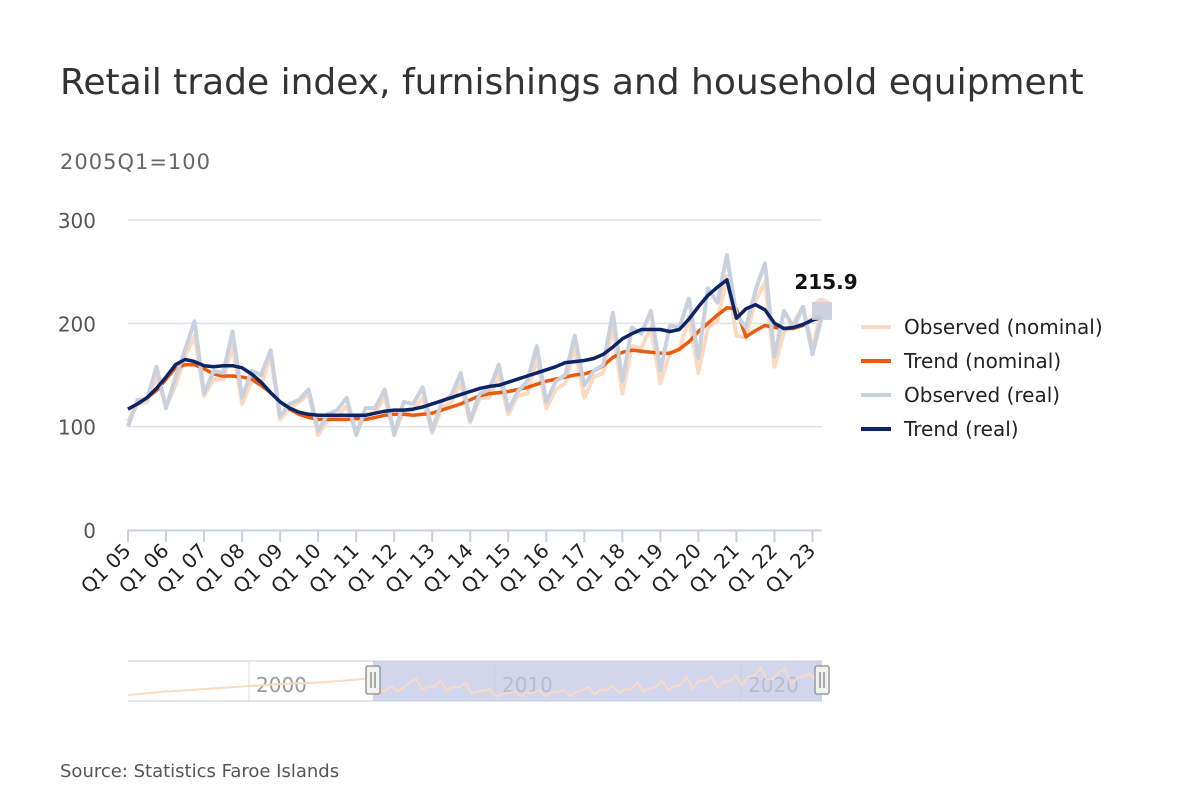  What do you see at coordinates (89, 531) in the screenshot?
I see `y-tick-label: 0` at bounding box center [89, 531].